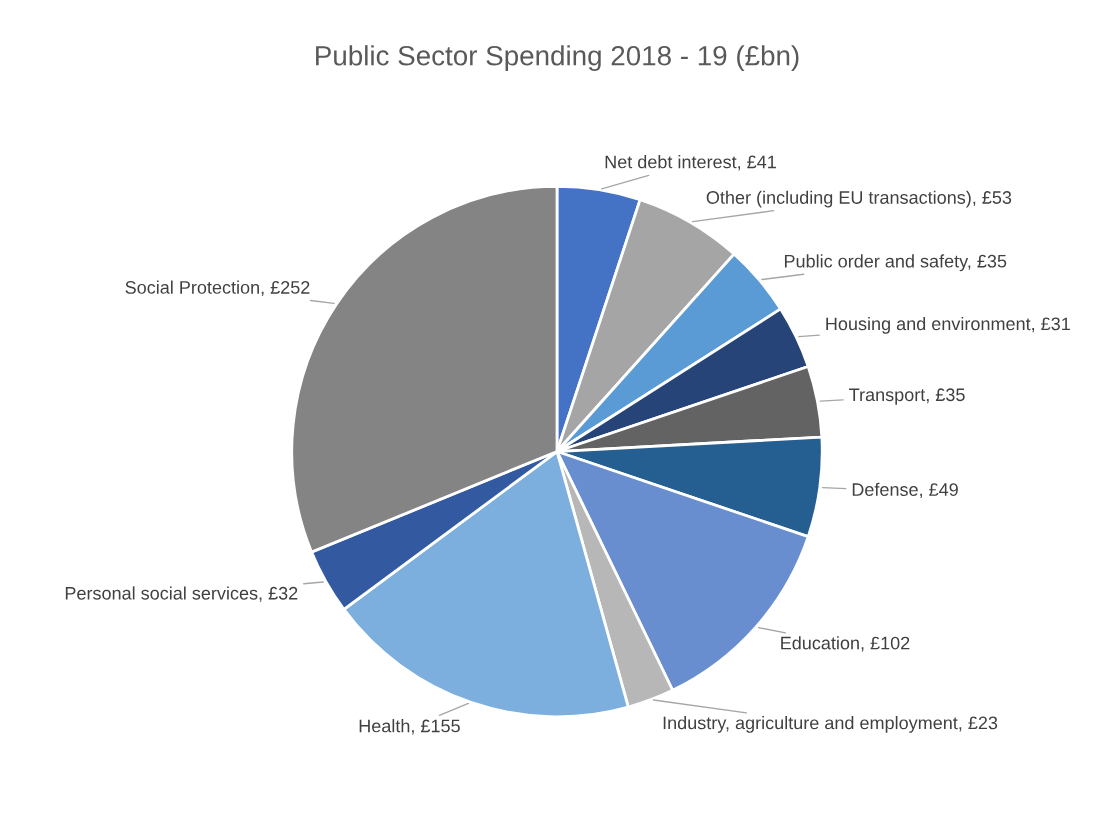 The image size is (1114, 830). Describe the element at coordinates (895, 263) in the screenshot. I see `slice-label: Public order and safety, £35` at that location.